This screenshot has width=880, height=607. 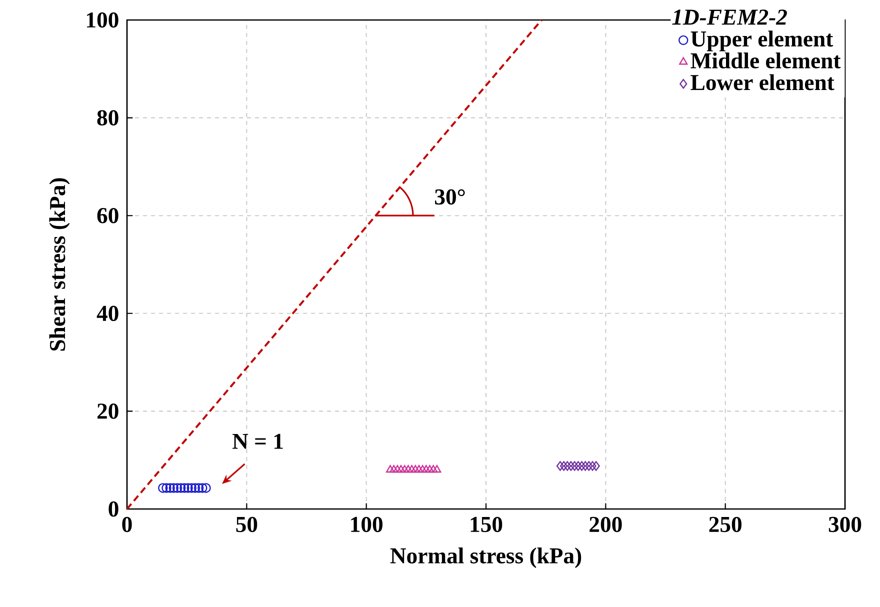 I want to click on legend-label: Lower element, so click(x=762, y=82).